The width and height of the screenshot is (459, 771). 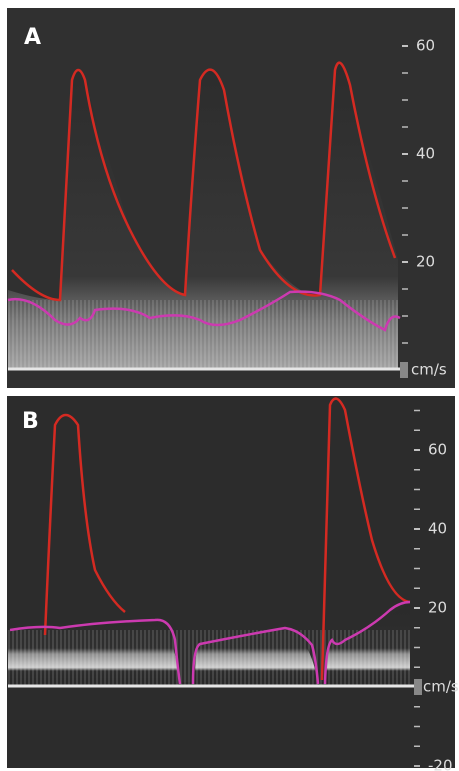 What do you see at coordinates (440, 764) in the screenshot?
I see `tick-label: -20` at bounding box center [440, 764].